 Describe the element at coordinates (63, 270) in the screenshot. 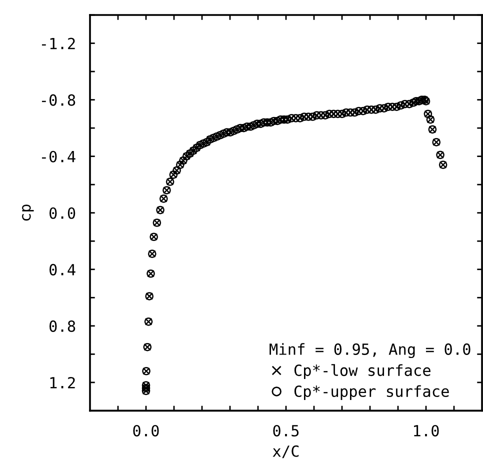

I see `y-tick-label: 0.4` at that location.